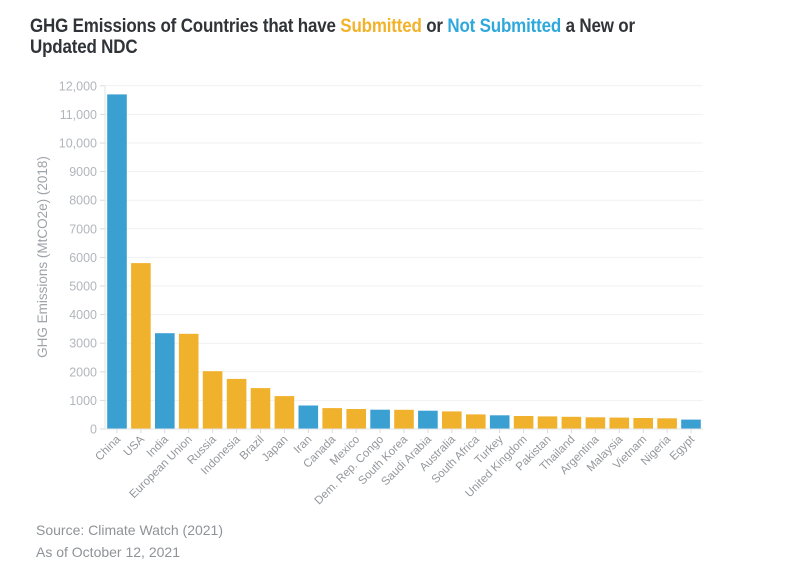 The width and height of the screenshot is (800, 569). I want to click on bar-japan, so click(284, 412).